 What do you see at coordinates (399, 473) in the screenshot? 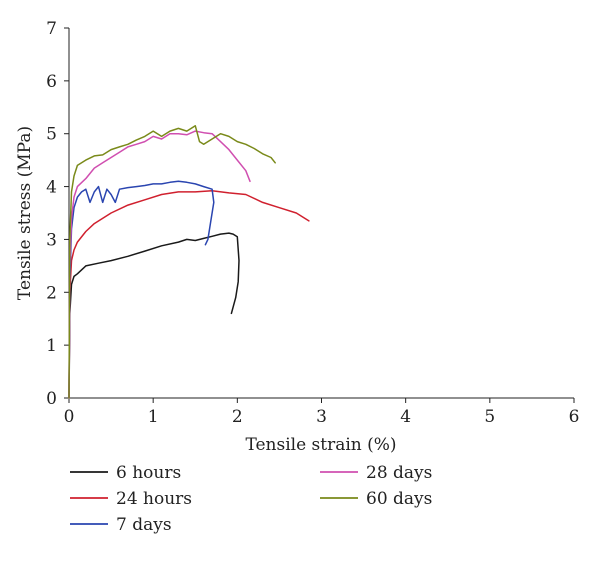
I see `legend-label-28-days: 28 days` at bounding box center [399, 473].